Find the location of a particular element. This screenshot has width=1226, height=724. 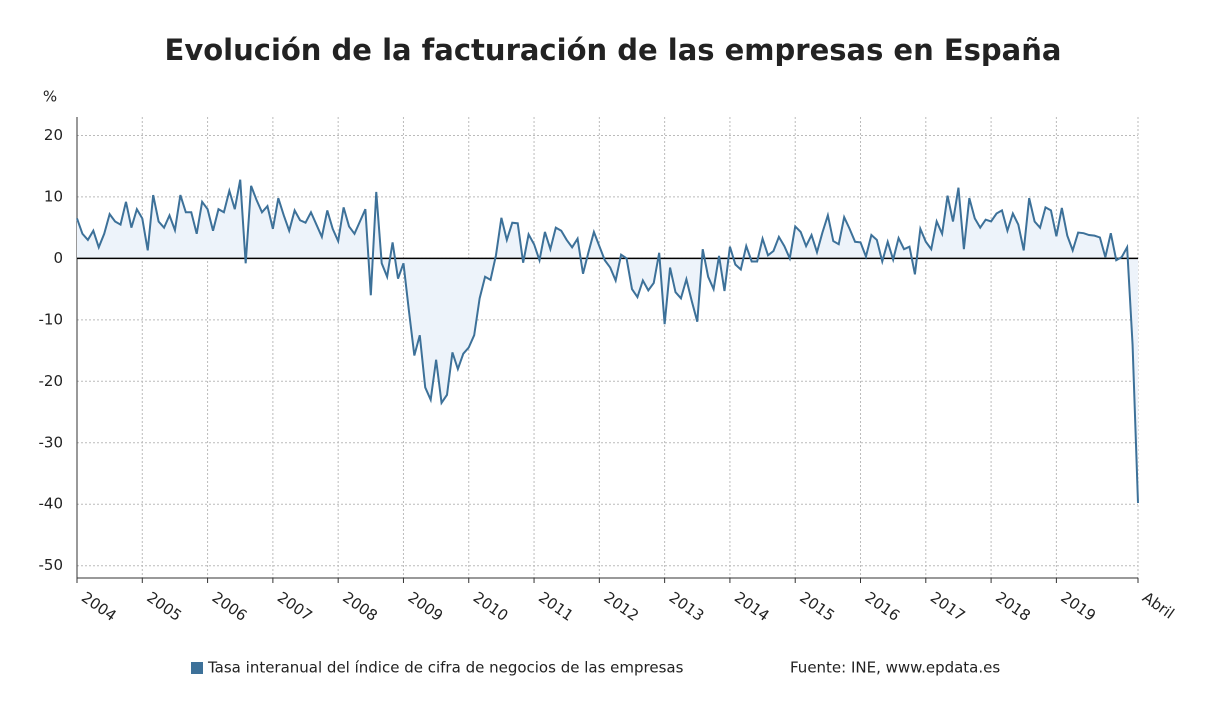

x-tick-label: 2005 is located at coordinates (164, 606).